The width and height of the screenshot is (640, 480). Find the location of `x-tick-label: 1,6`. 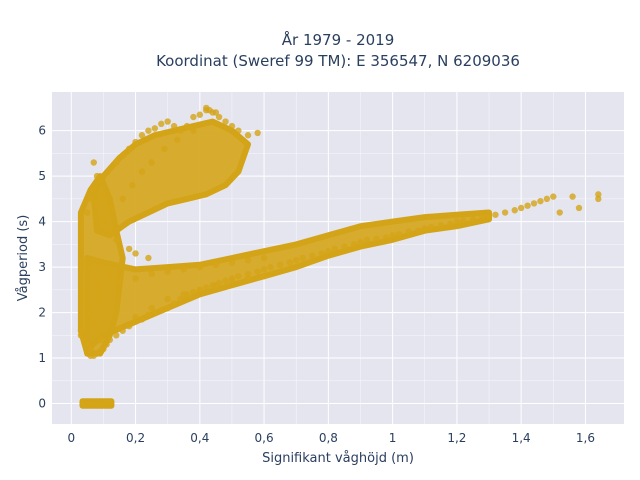

x-tick-label: 1,6 is located at coordinates (585, 438).